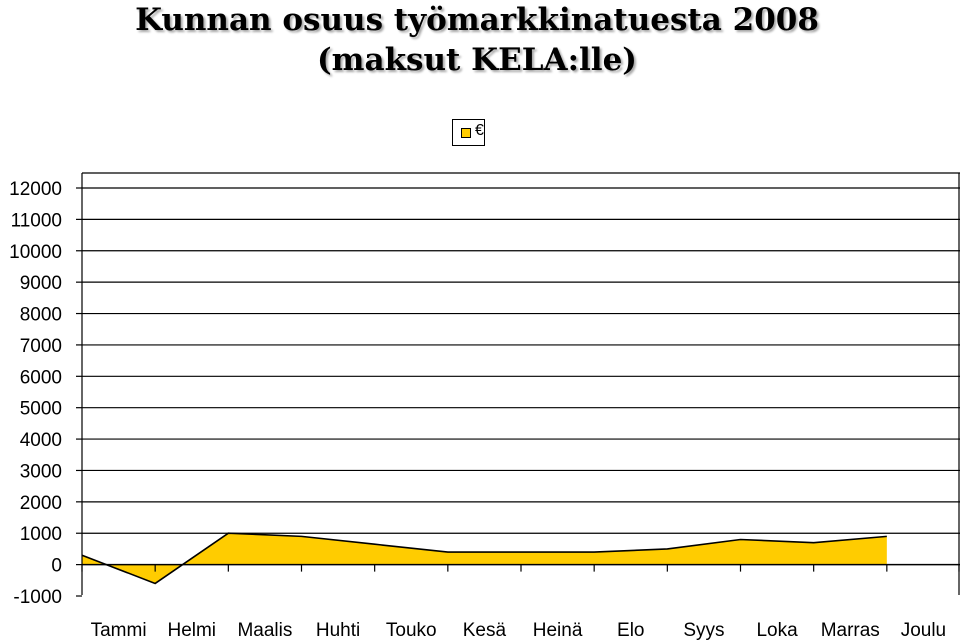 This screenshot has height=642, width=960. Describe the element at coordinates (41, 283) in the screenshot. I see `y-tick-label: 9000` at that location.